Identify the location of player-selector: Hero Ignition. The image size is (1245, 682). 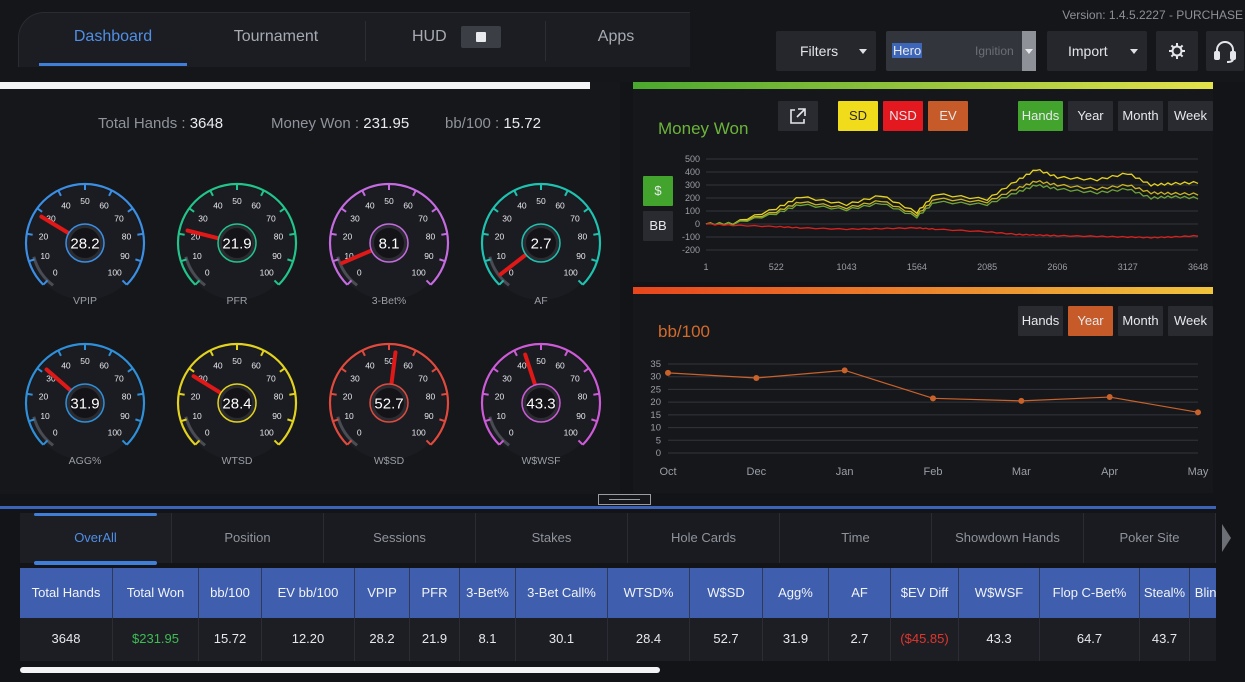
(961, 51).